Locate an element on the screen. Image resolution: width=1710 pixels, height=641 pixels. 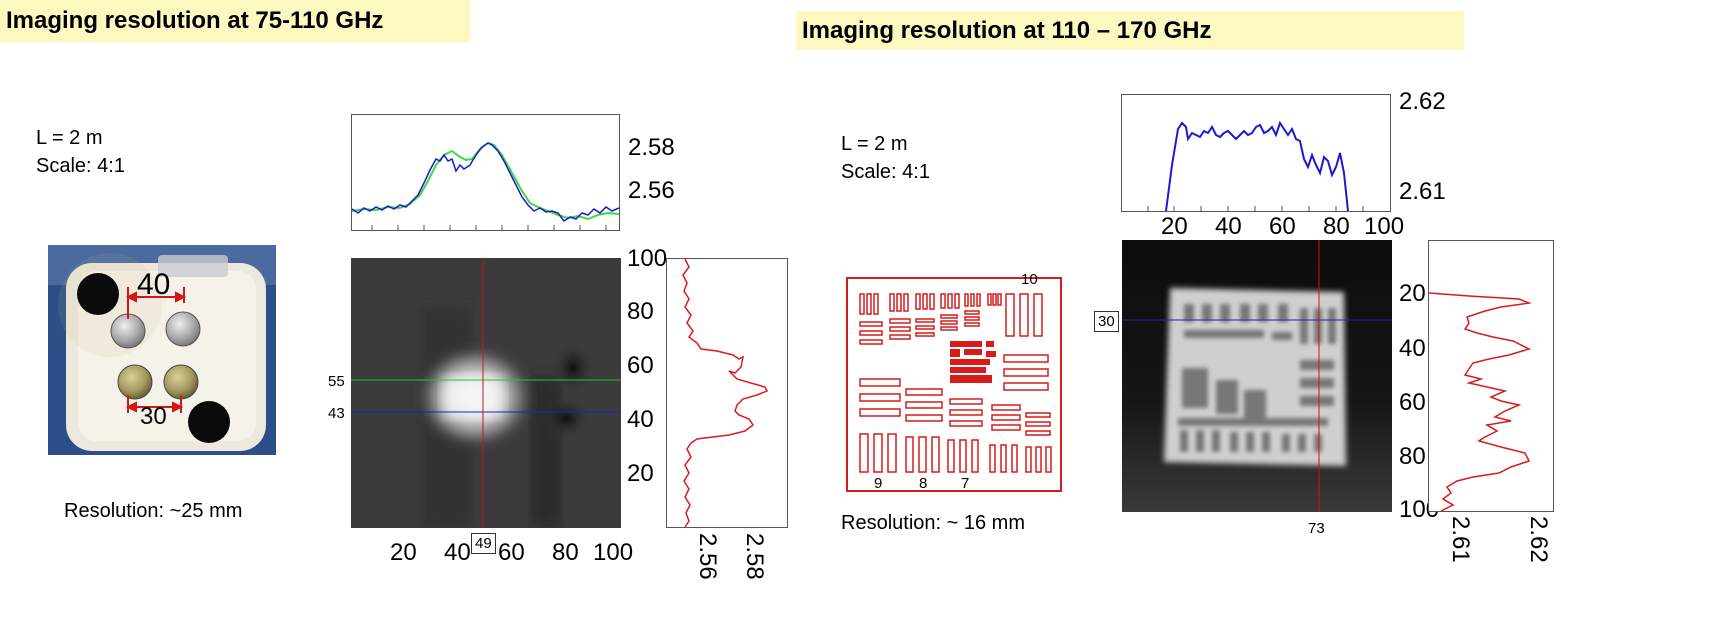
left-side-tick-2: 2.58 is located at coordinates (754, 556).